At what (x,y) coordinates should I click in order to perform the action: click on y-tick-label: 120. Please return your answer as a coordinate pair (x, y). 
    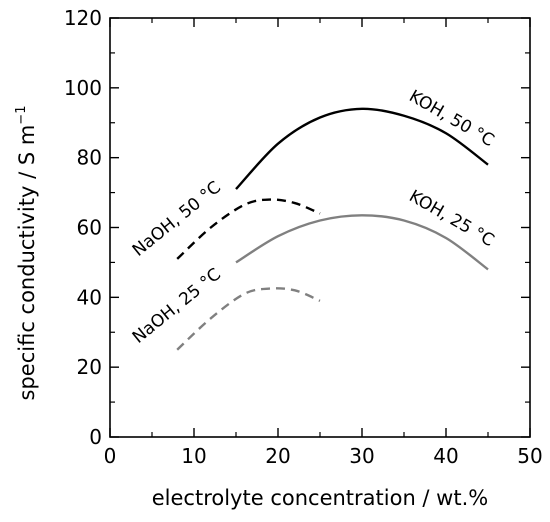
    Looking at the image, I should click on (83, 18).